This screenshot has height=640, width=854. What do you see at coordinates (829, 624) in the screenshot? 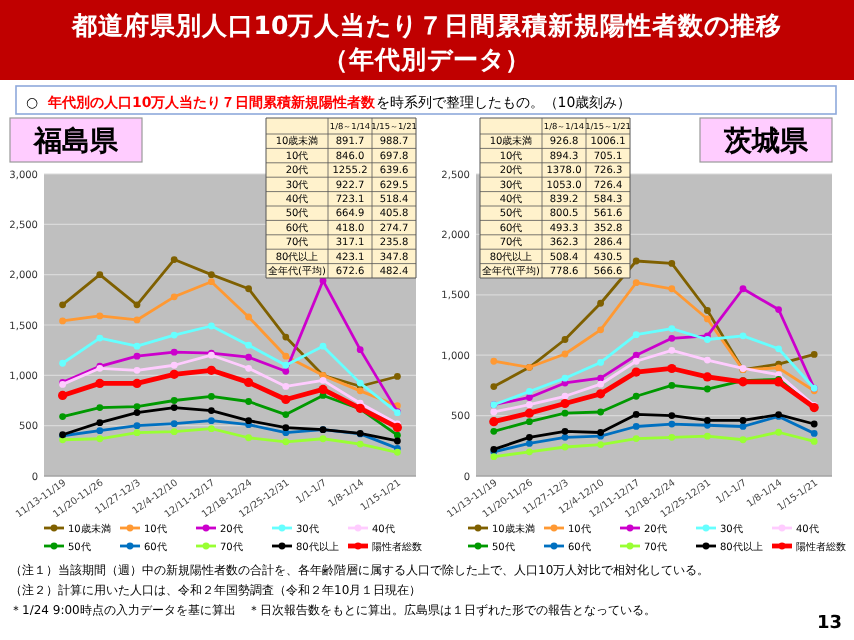
I see `text: 13` at bounding box center [829, 624].